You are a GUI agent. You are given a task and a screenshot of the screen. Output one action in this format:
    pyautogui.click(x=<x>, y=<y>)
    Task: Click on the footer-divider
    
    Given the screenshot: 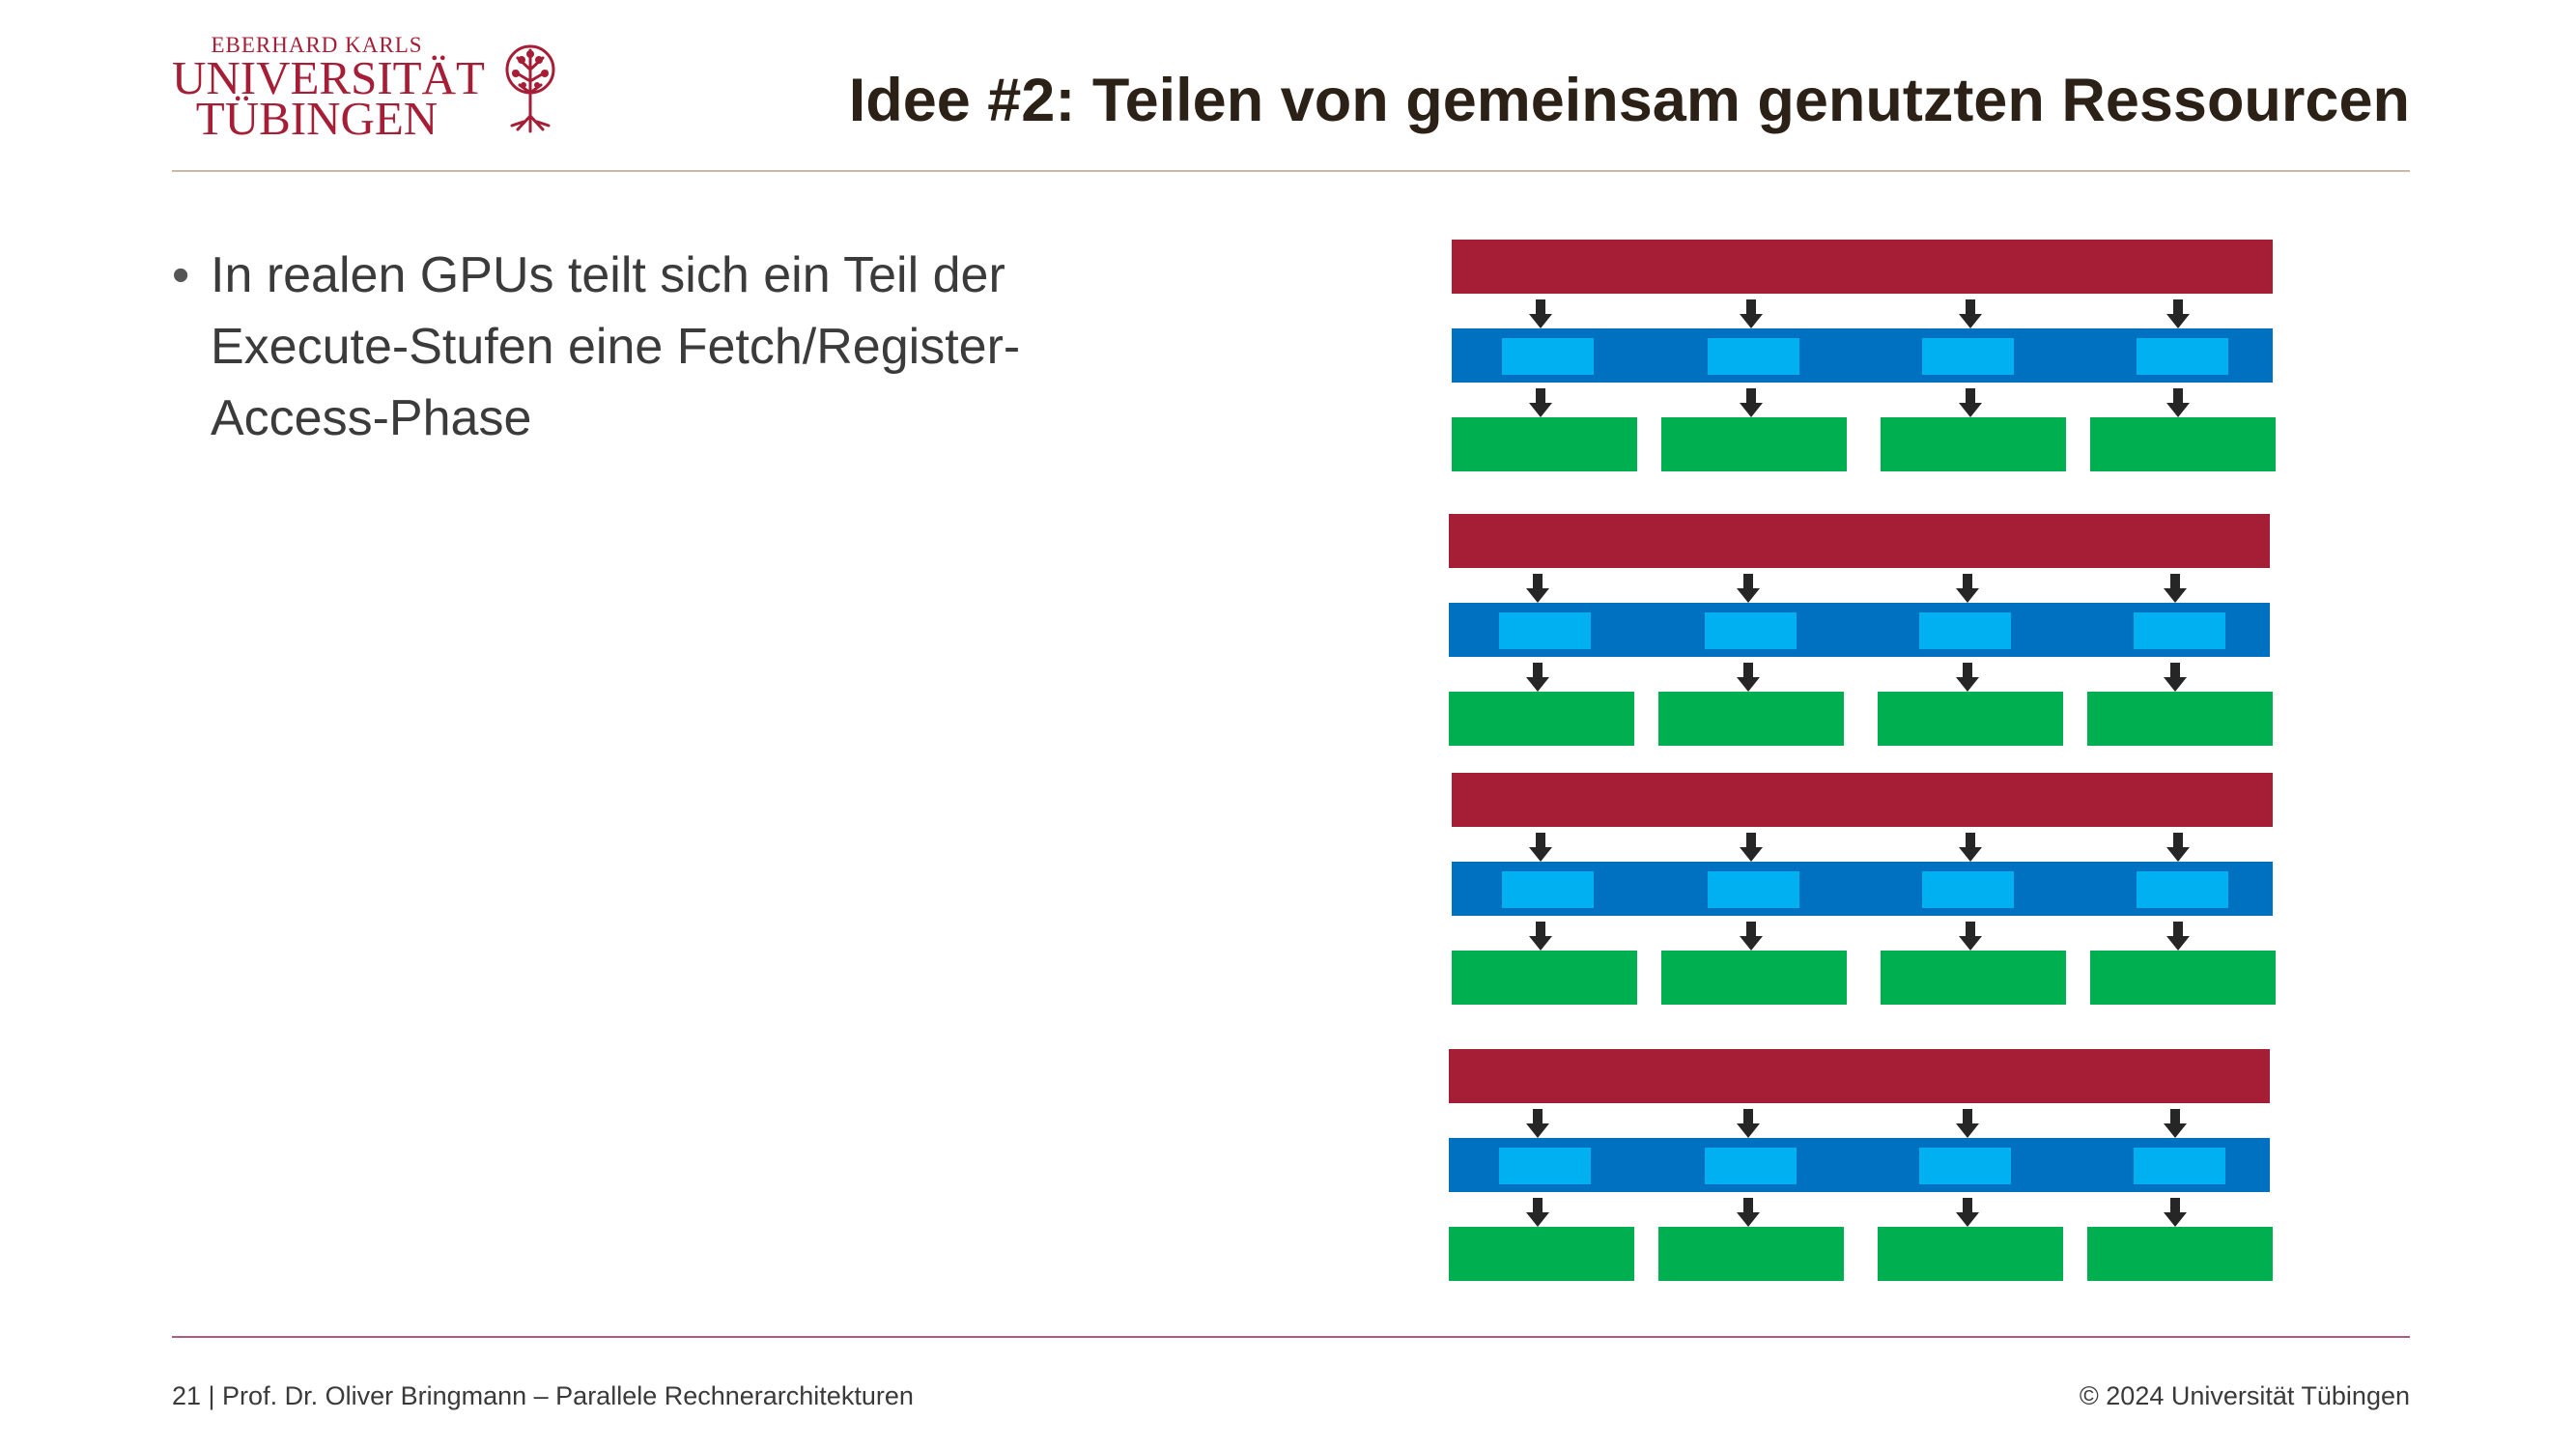 What is the action you would take?
    pyautogui.click(x=1291, y=1337)
    